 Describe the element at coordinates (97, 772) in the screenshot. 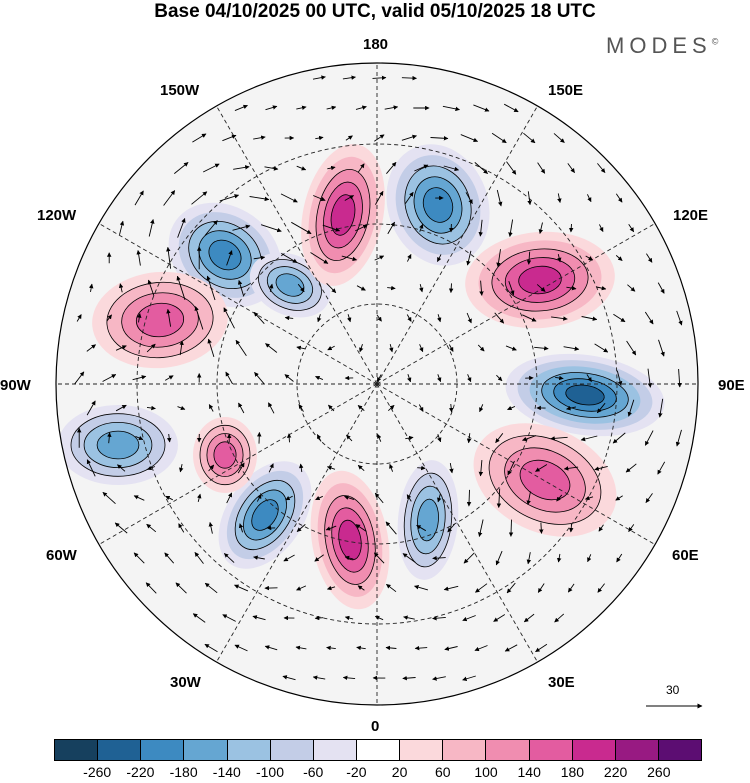

I see `colorbar-tick-label: -260` at that location.